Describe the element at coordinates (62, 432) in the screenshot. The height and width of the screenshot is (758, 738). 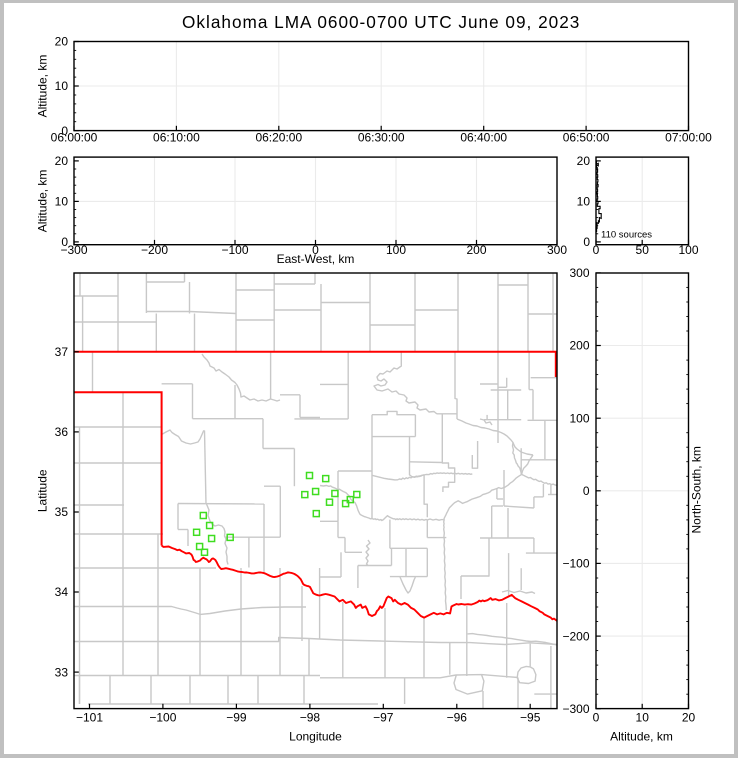
I see `svg-text: 36` at that location.